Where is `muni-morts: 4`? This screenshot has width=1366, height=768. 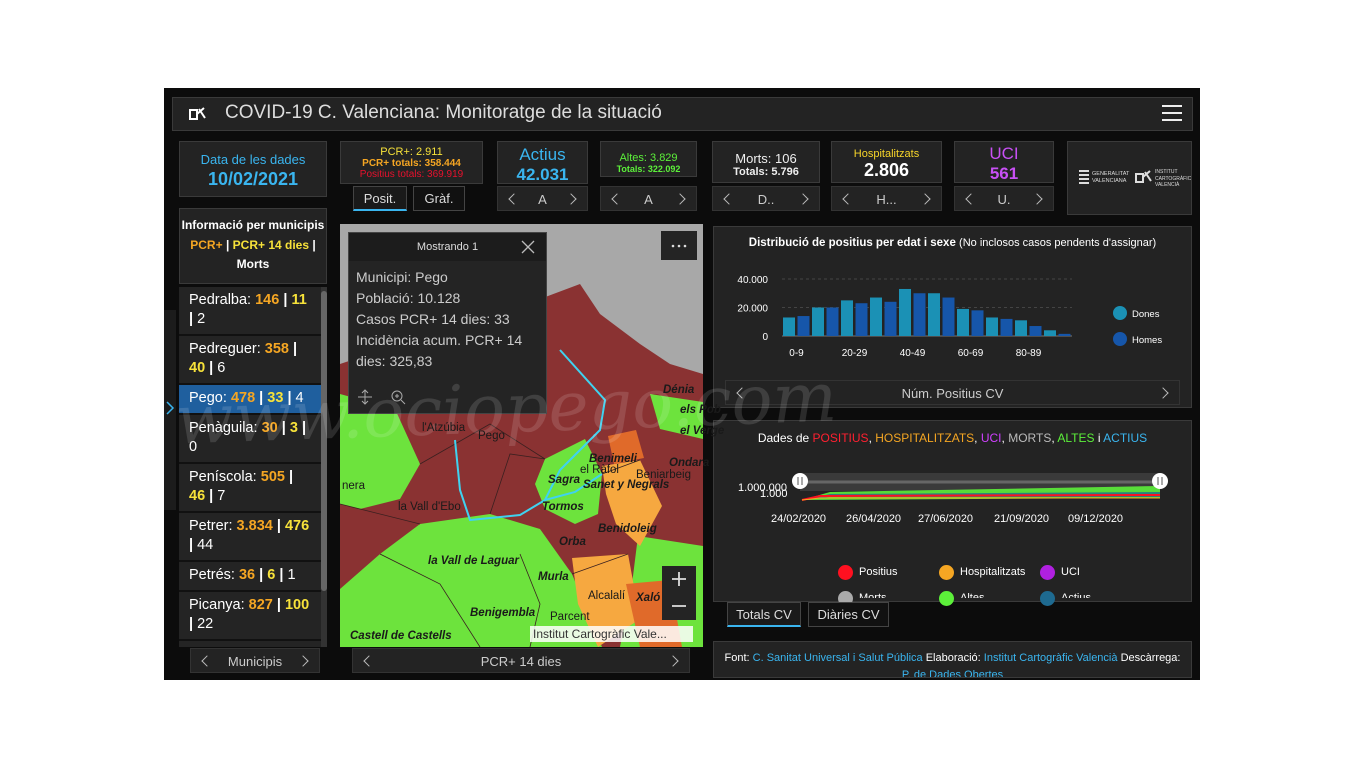
muni-morts: 4 is located at coordinates (299, 398).